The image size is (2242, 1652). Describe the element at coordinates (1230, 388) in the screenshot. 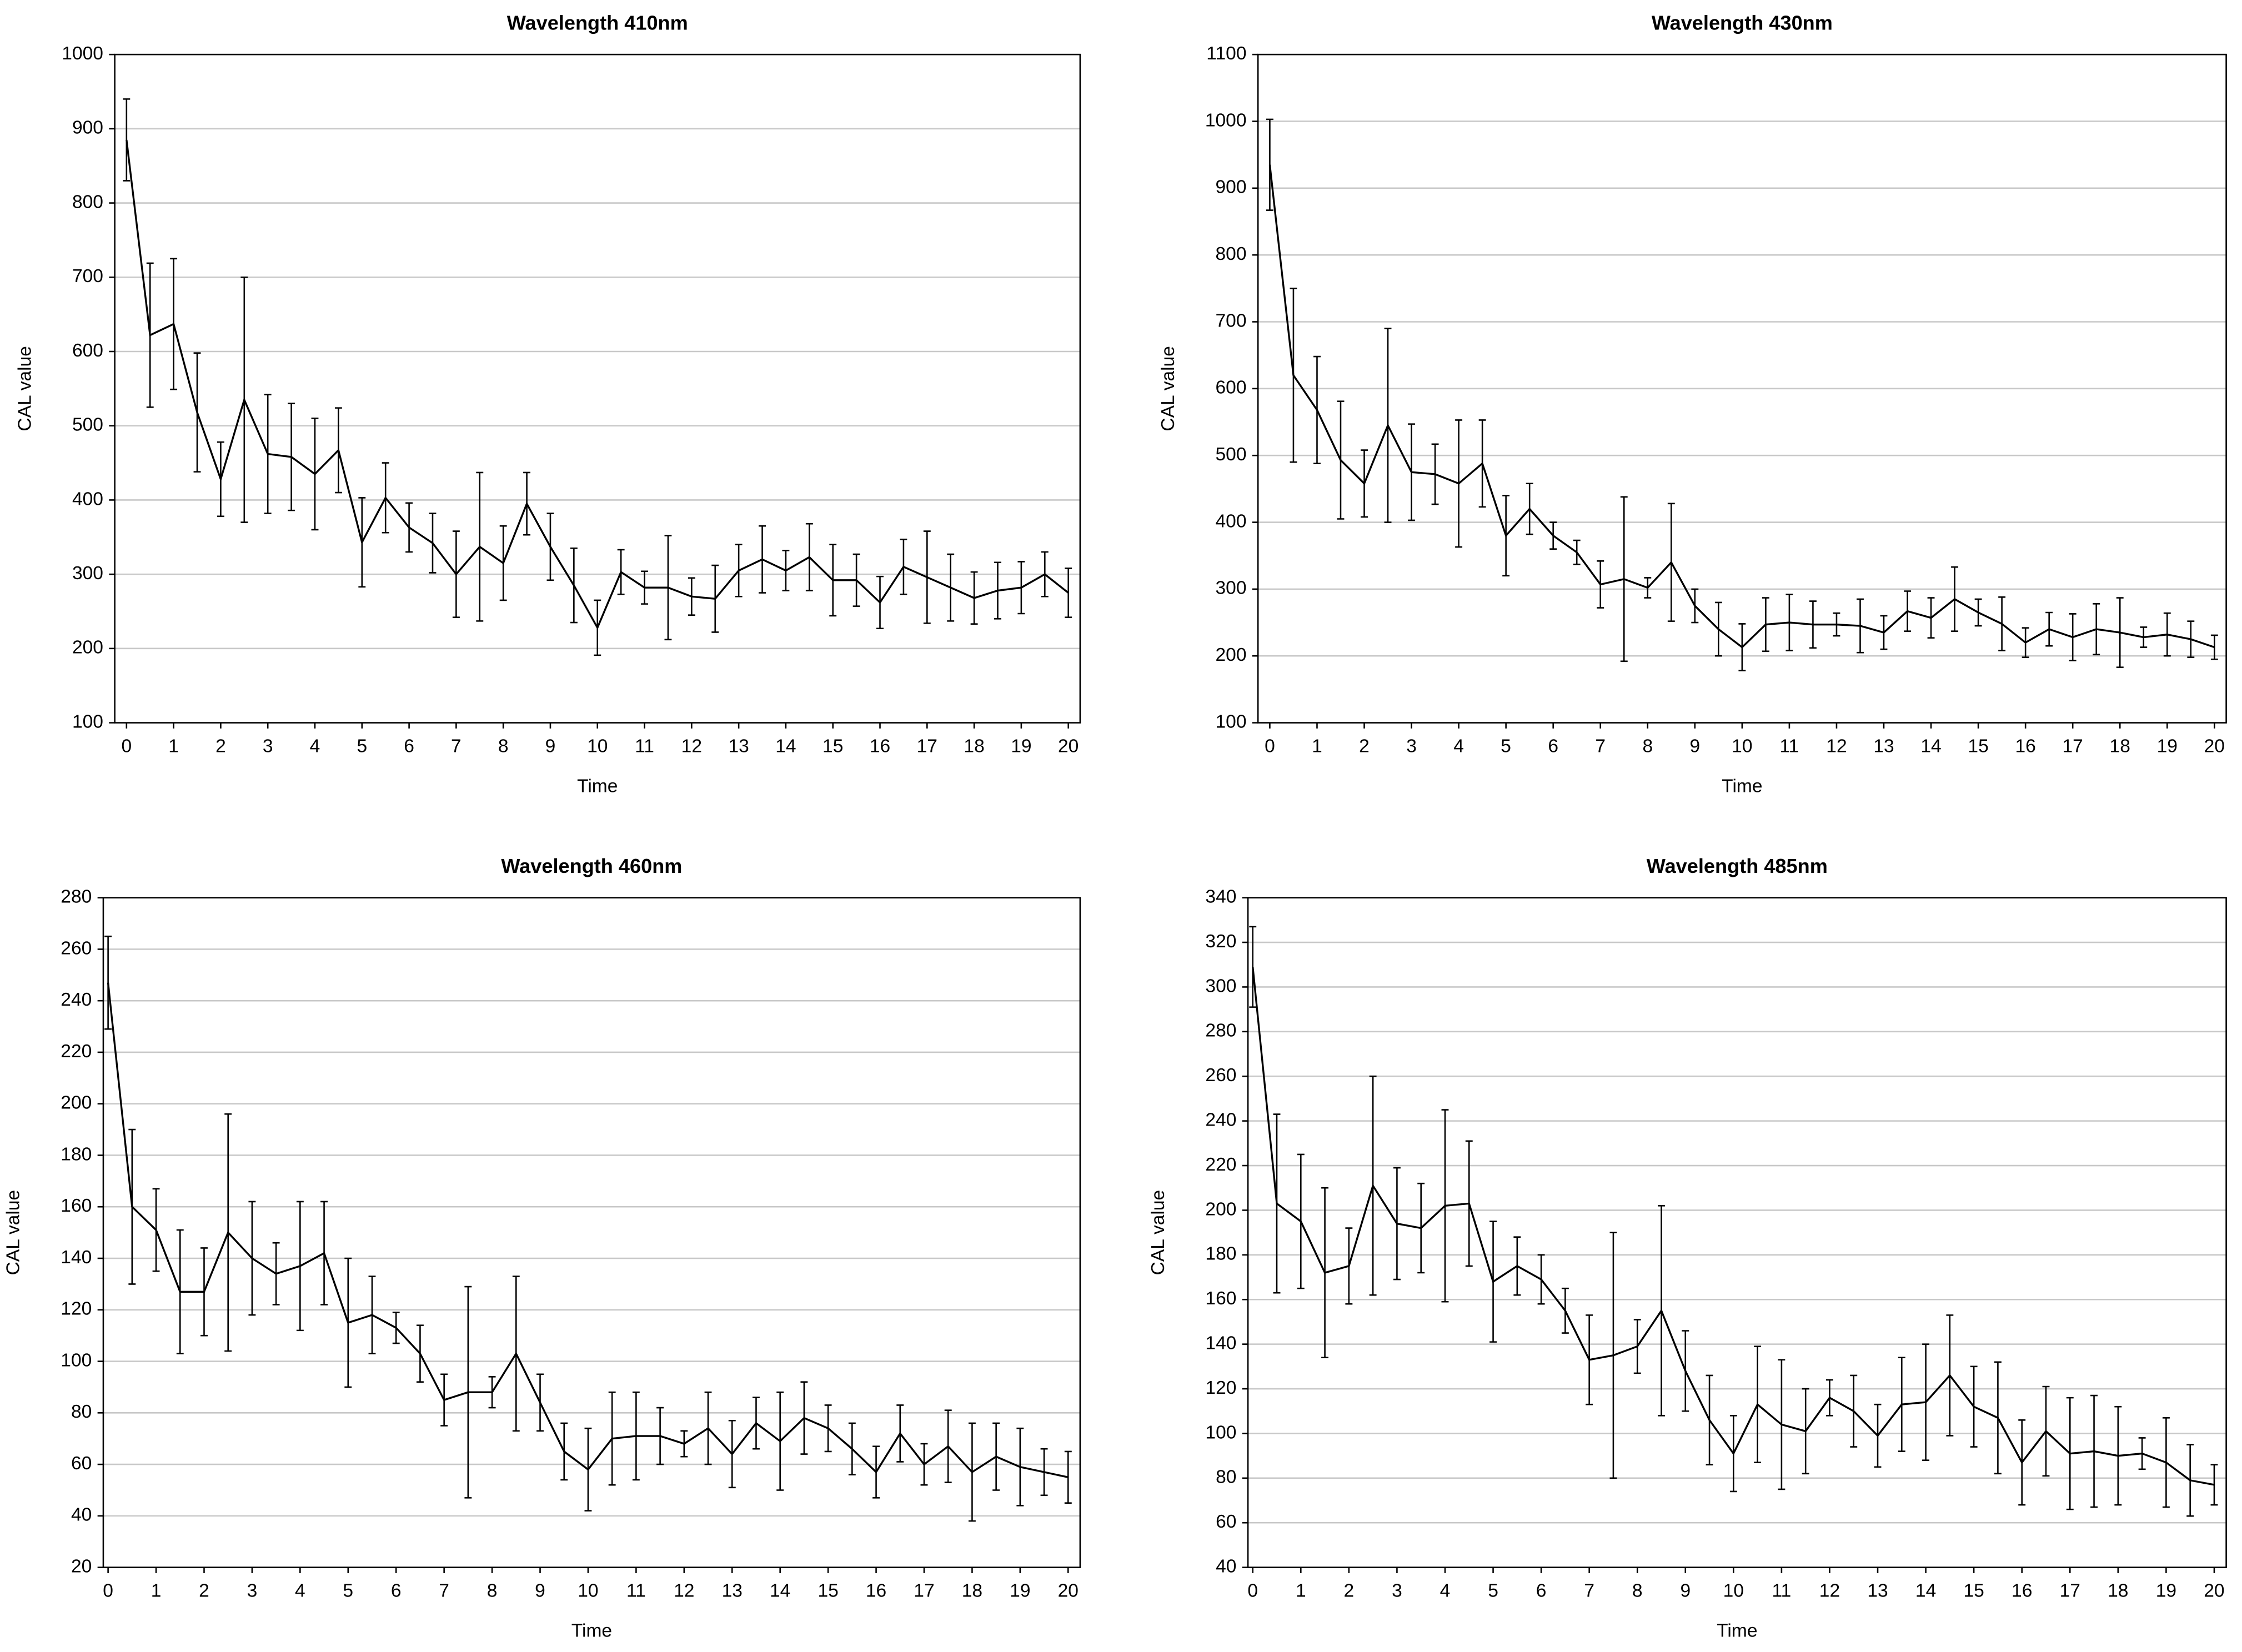

I see `y-tick-label: 600` at that location.